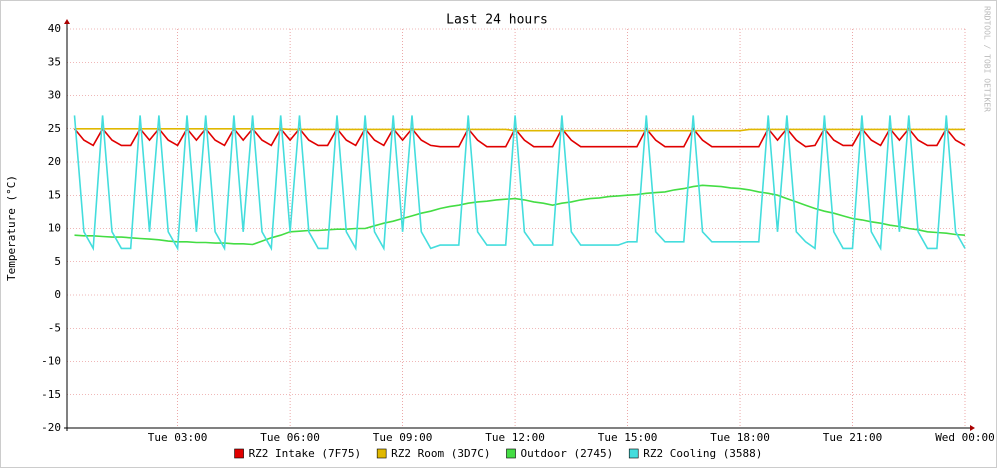  Describe the element at coordinates (51, 427) in the screenshot. I see `y-tick-label: -20` at that location.